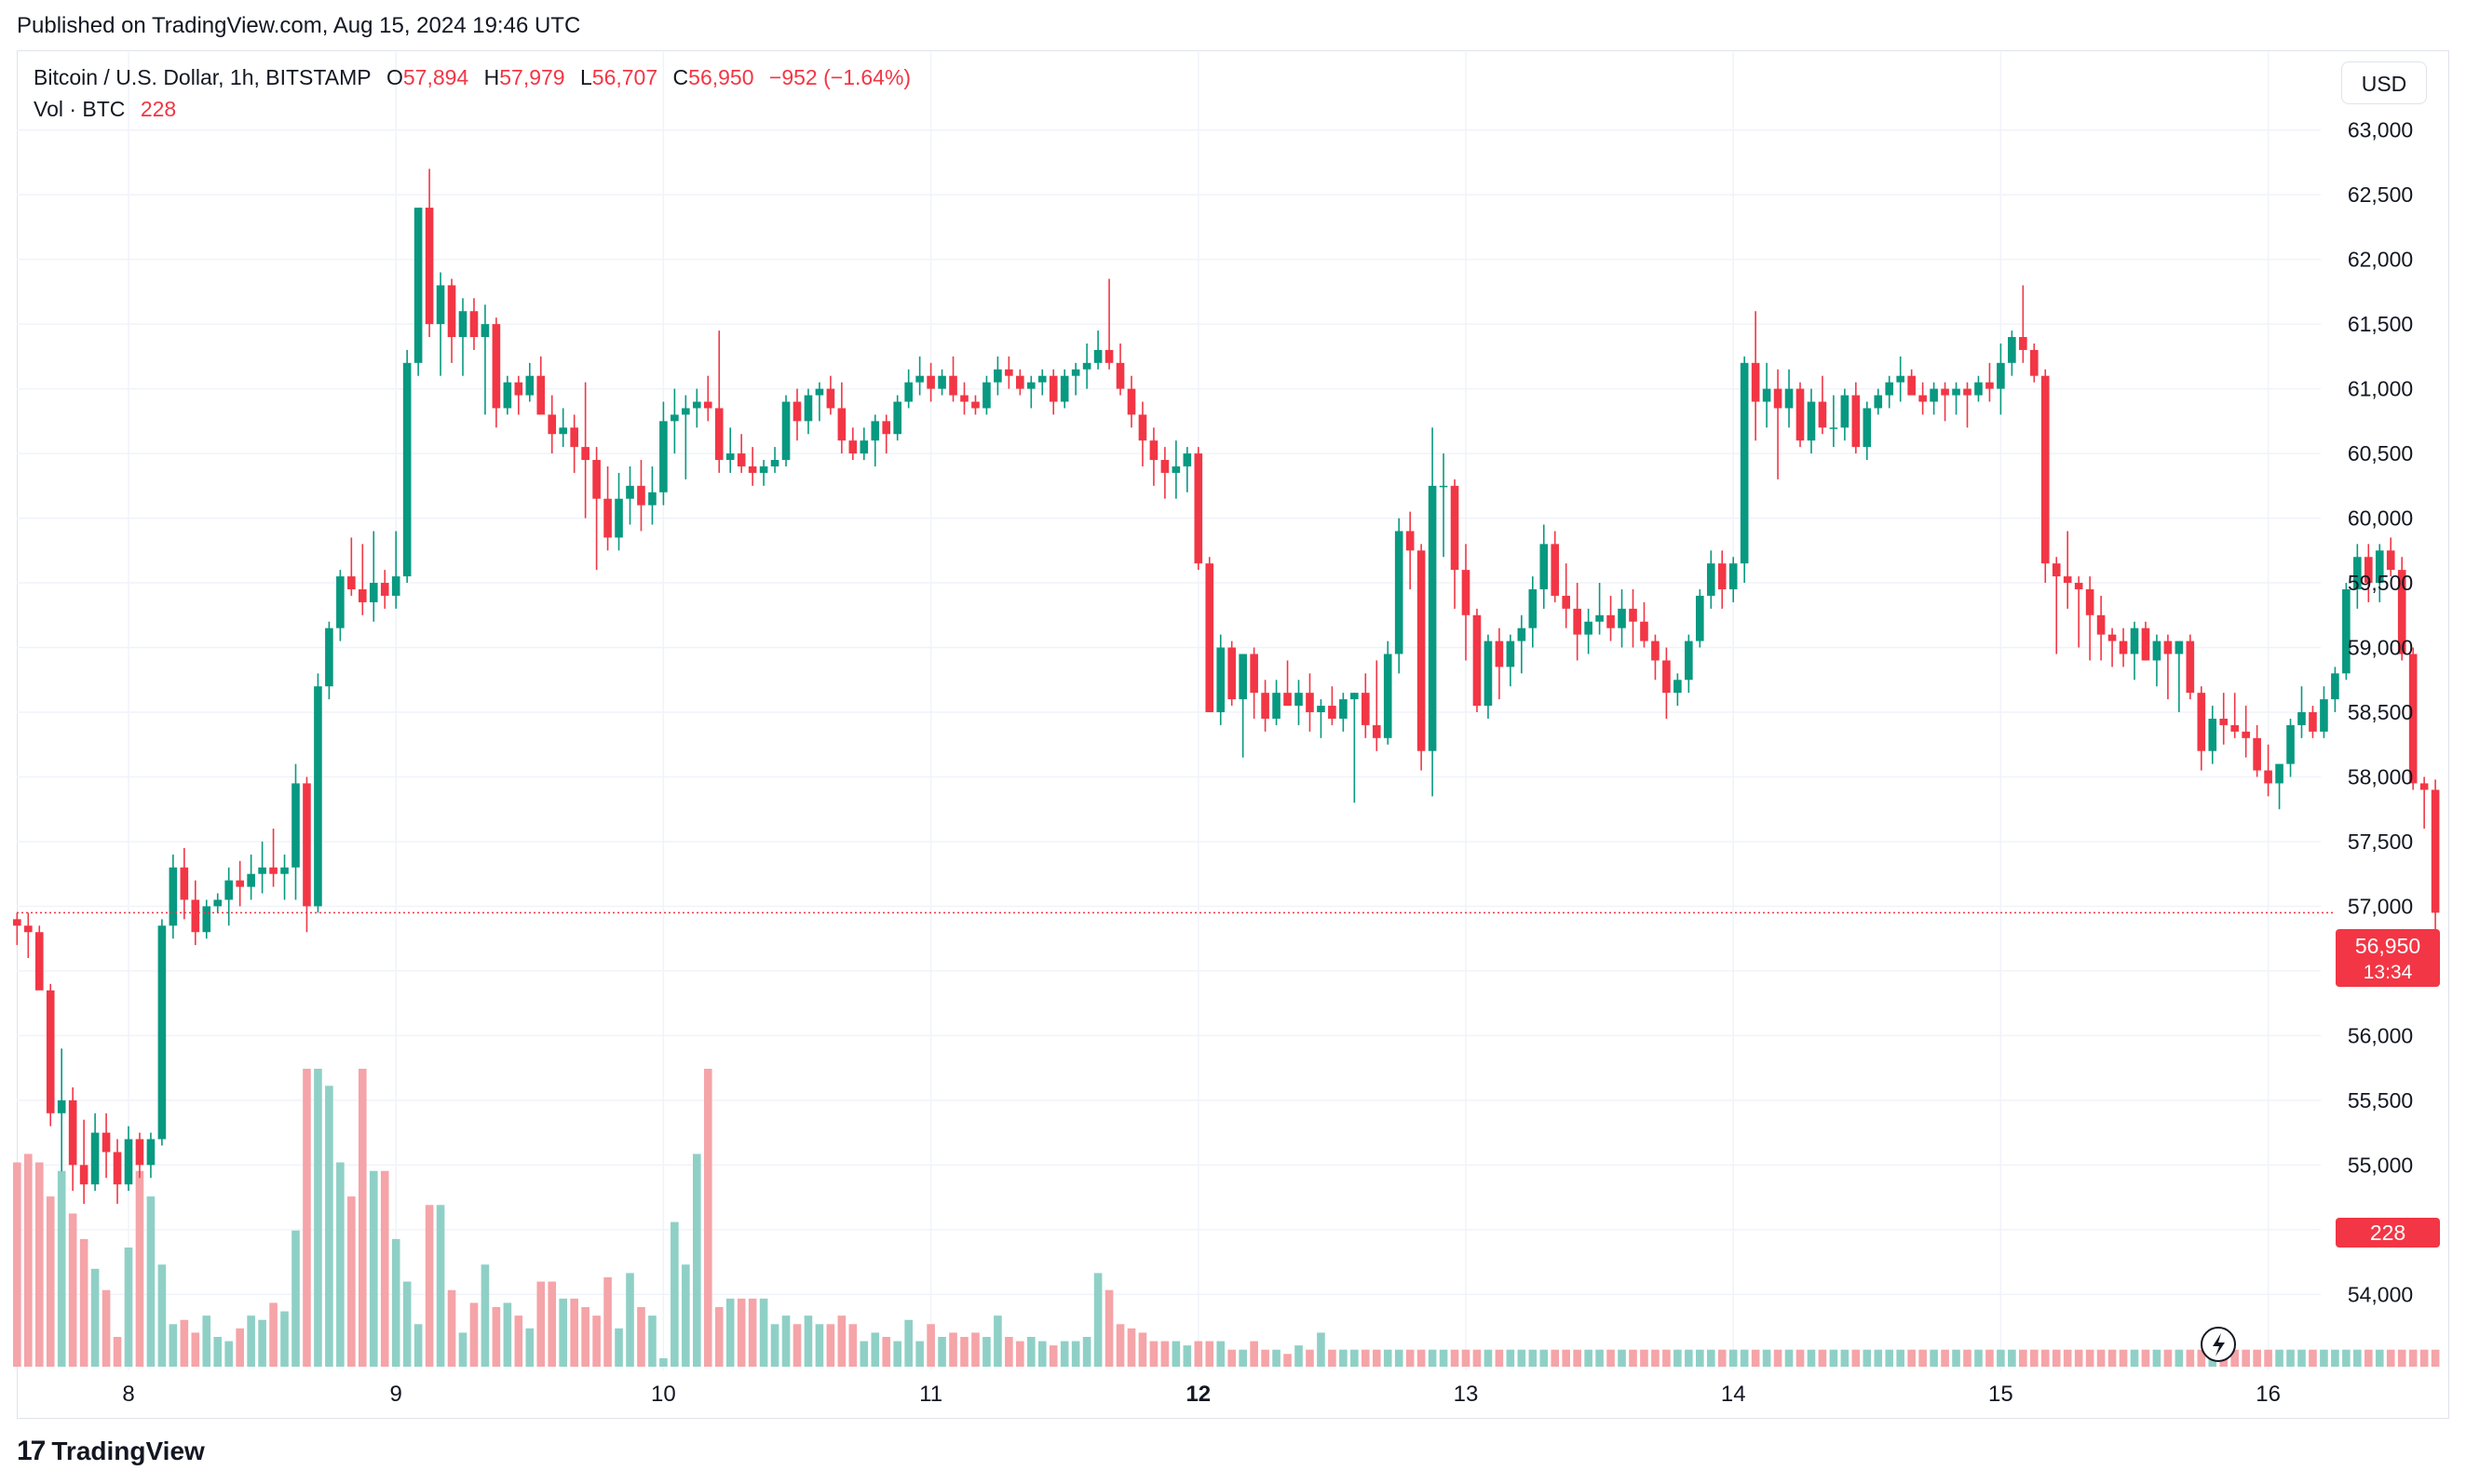 The width and height of the screenshot is (2466, 1484). What do you see at coordinates (2388, 1233) in the screenshot?
I see `volume-tag: 228` at bounding box center [2388, 1233].